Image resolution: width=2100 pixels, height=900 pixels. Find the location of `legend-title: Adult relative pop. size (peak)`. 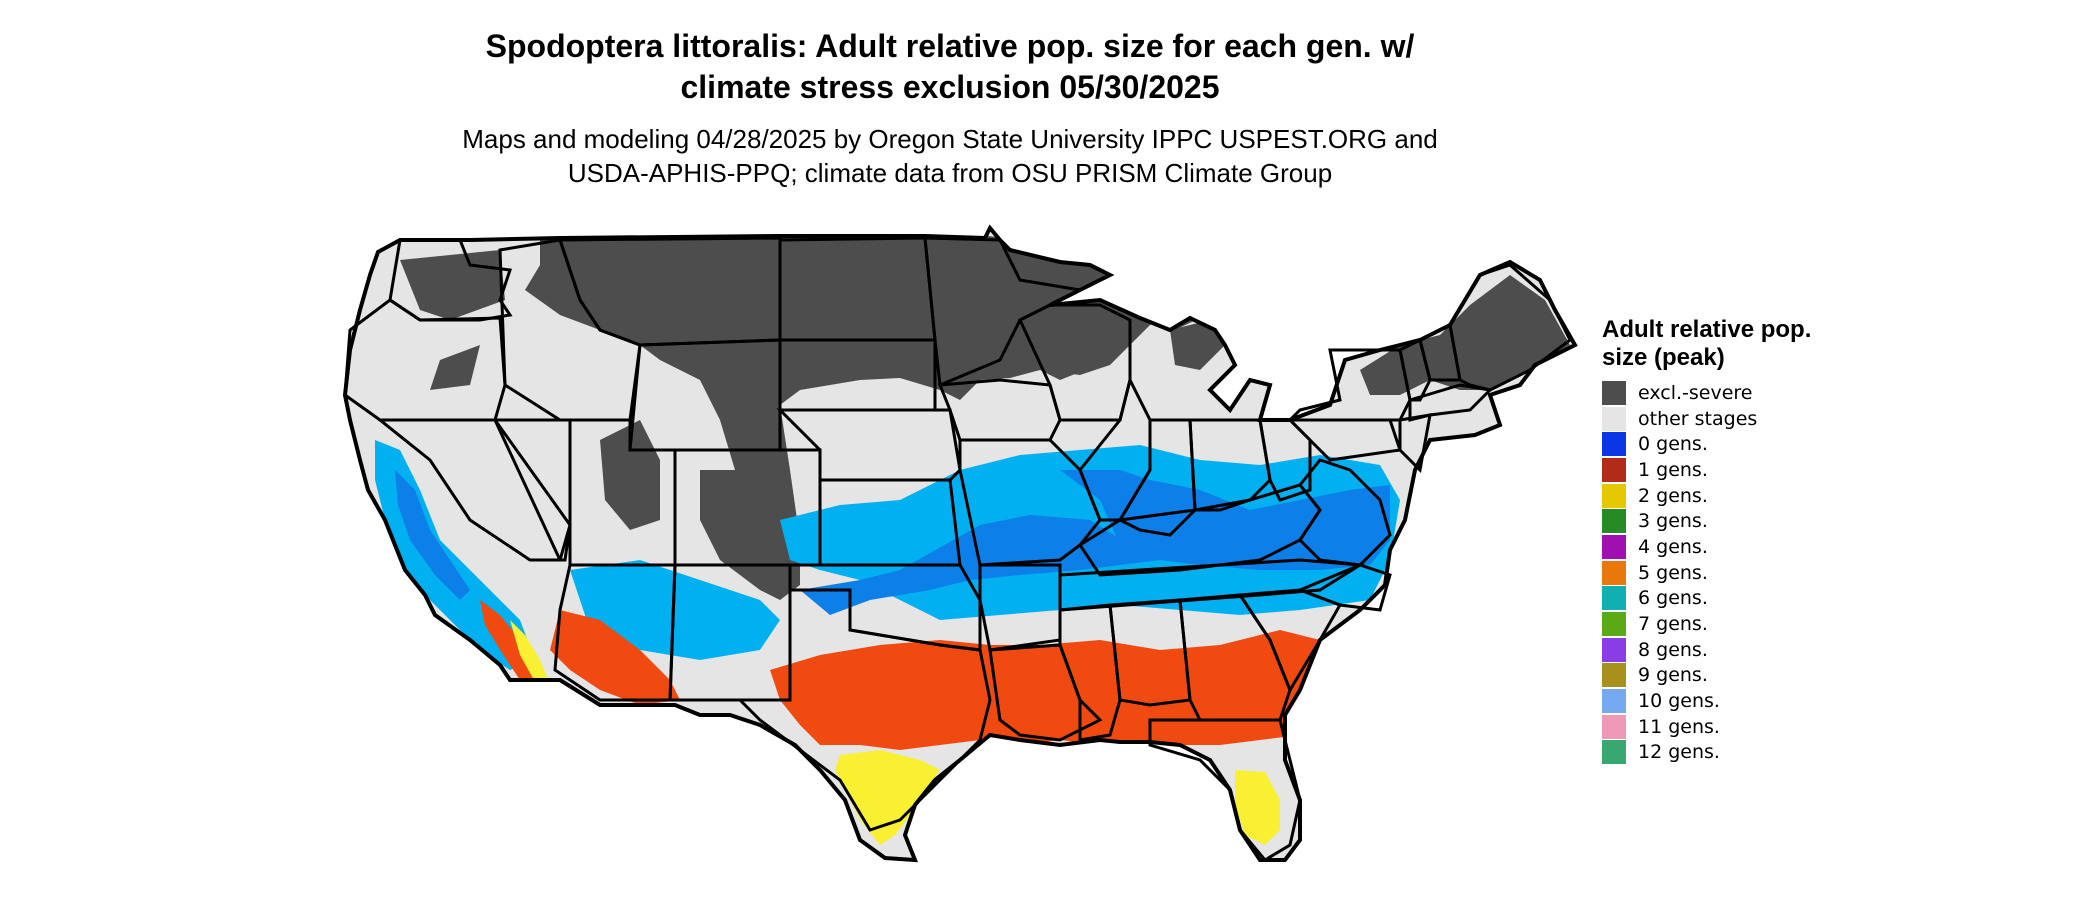

legend-title: Adult relative pop. size (peak) is located at coordinates (1707, 343).